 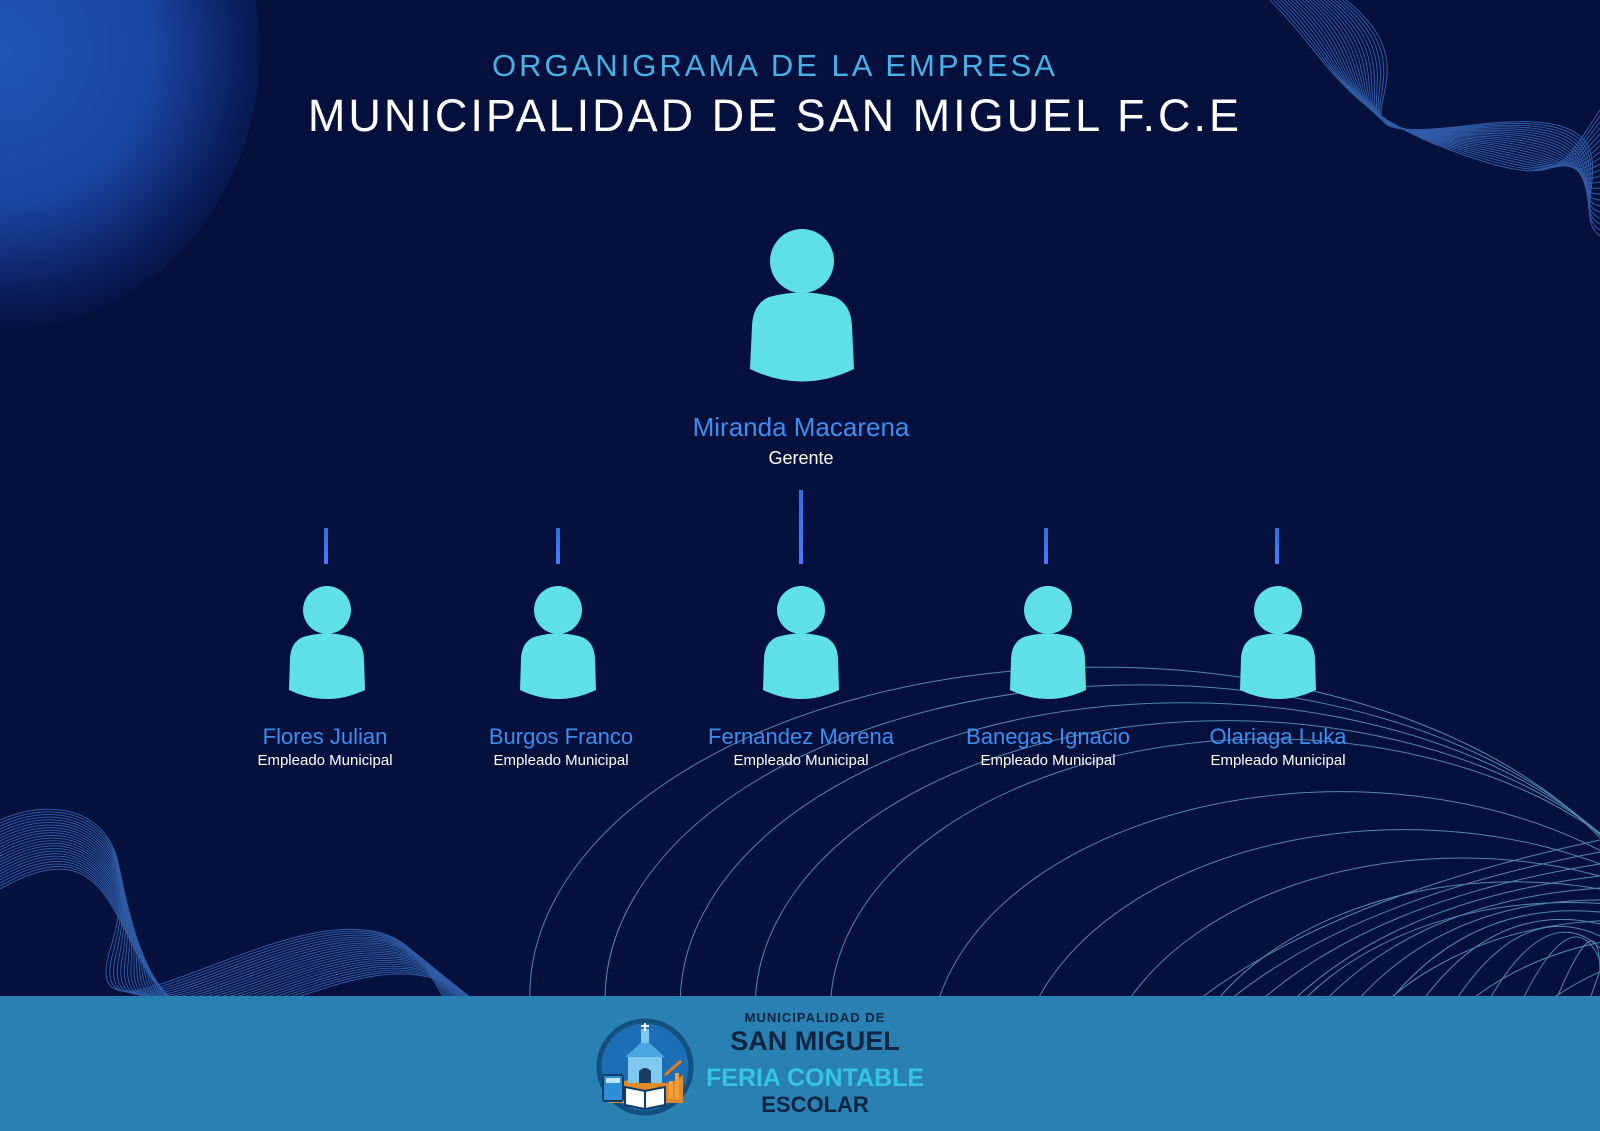 What do you see at coordinates (561, 736) in the screenshot?
I see `employee-name: Burgos Franco` at bounding box center [561, 736].